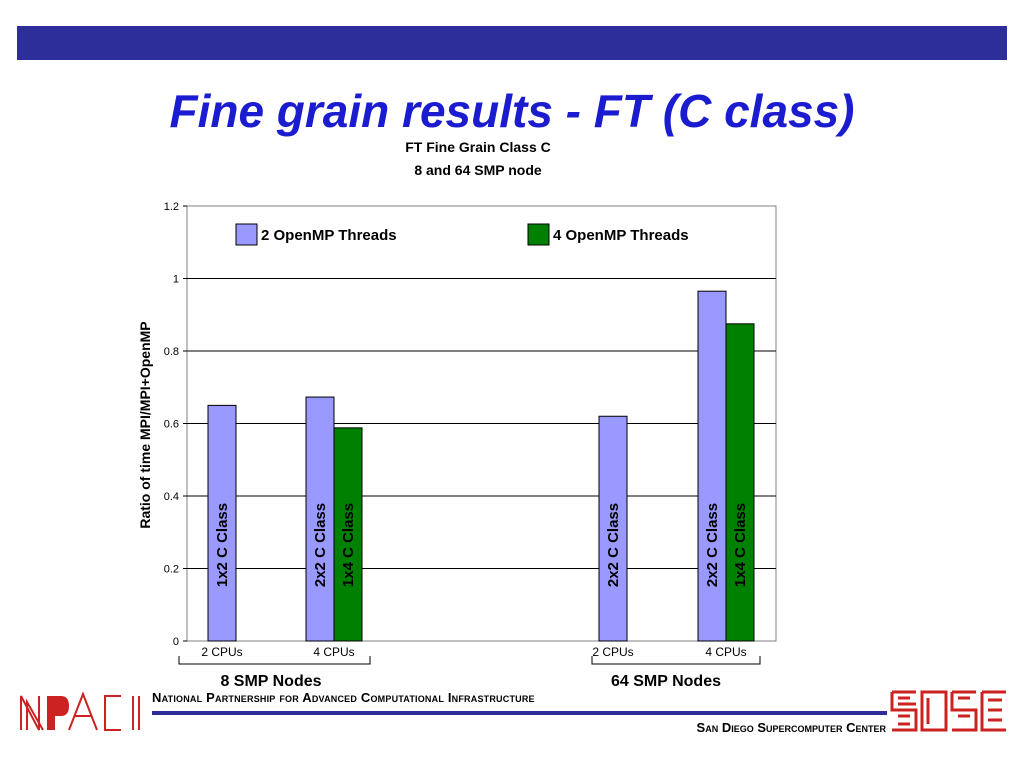 The image size is (1024, 768). I want to click on center-name: San Diego Supercomputer Center, so click(791, 727).